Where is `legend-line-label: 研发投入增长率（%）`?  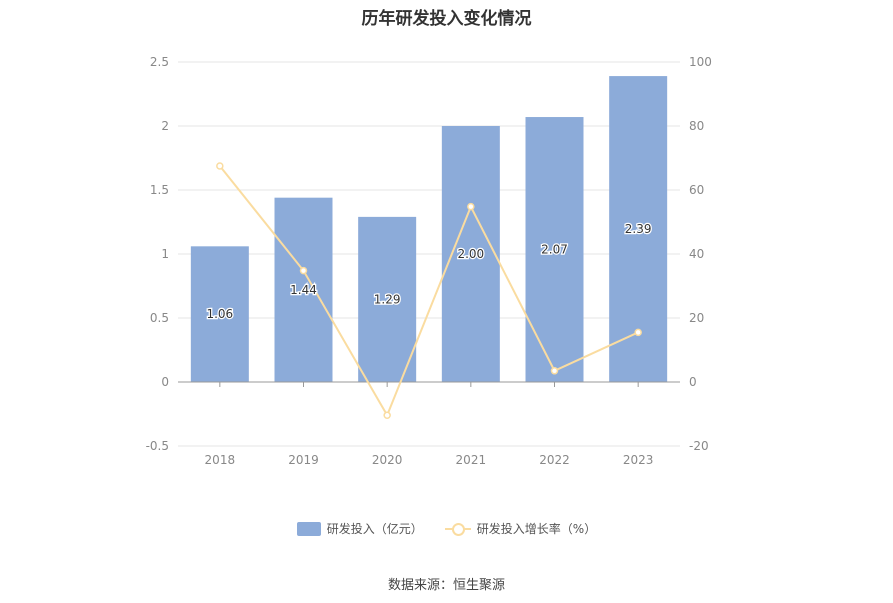
legend-line-label: 研发投入增长率（%） is located at coordinates (536, 529).